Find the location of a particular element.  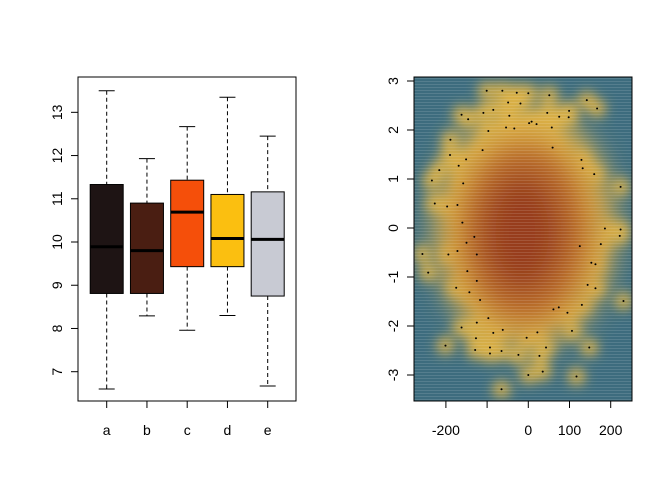

x-tick-label: 200 is located at coordinates (611, 430).